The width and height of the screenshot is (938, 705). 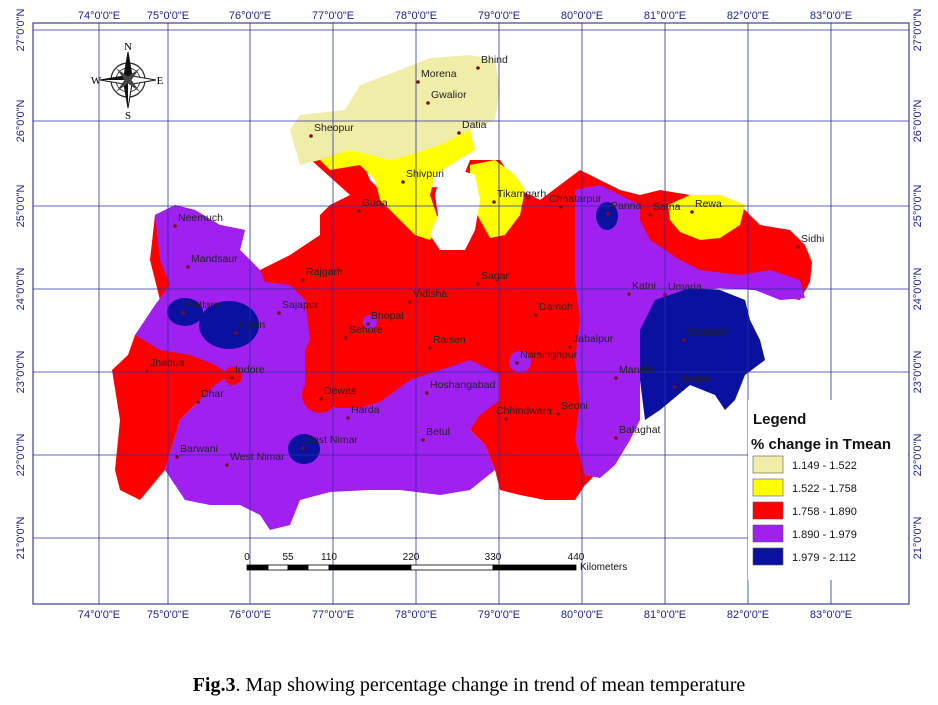 I want to click on lon-label-top: 74°0'0"E, so click(x=99, y=16).